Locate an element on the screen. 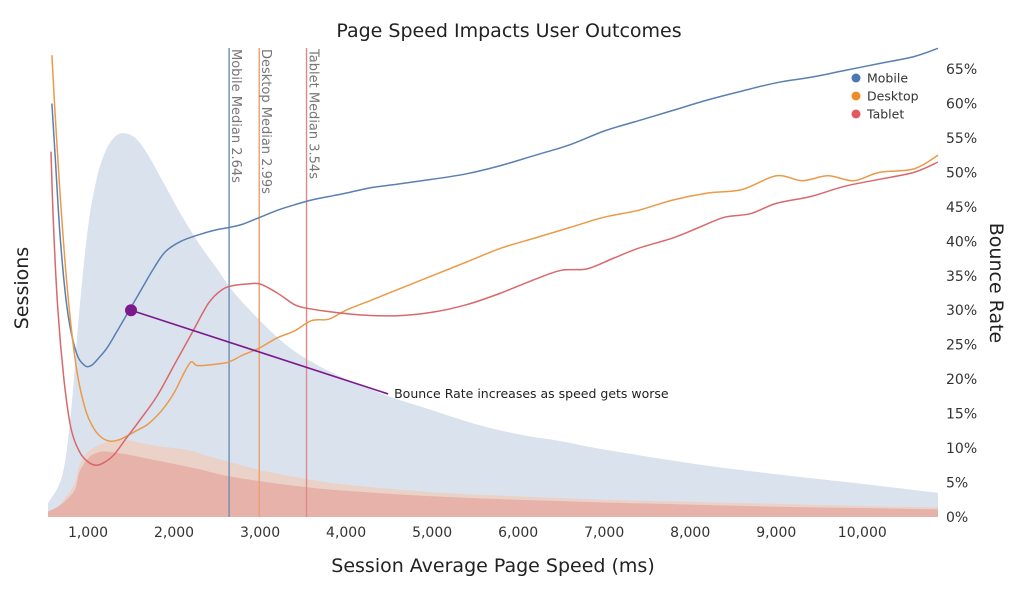 This screenshot has height=590, width=1024. legend-label-tablet: Tablet is located at coordinates (885, 114).